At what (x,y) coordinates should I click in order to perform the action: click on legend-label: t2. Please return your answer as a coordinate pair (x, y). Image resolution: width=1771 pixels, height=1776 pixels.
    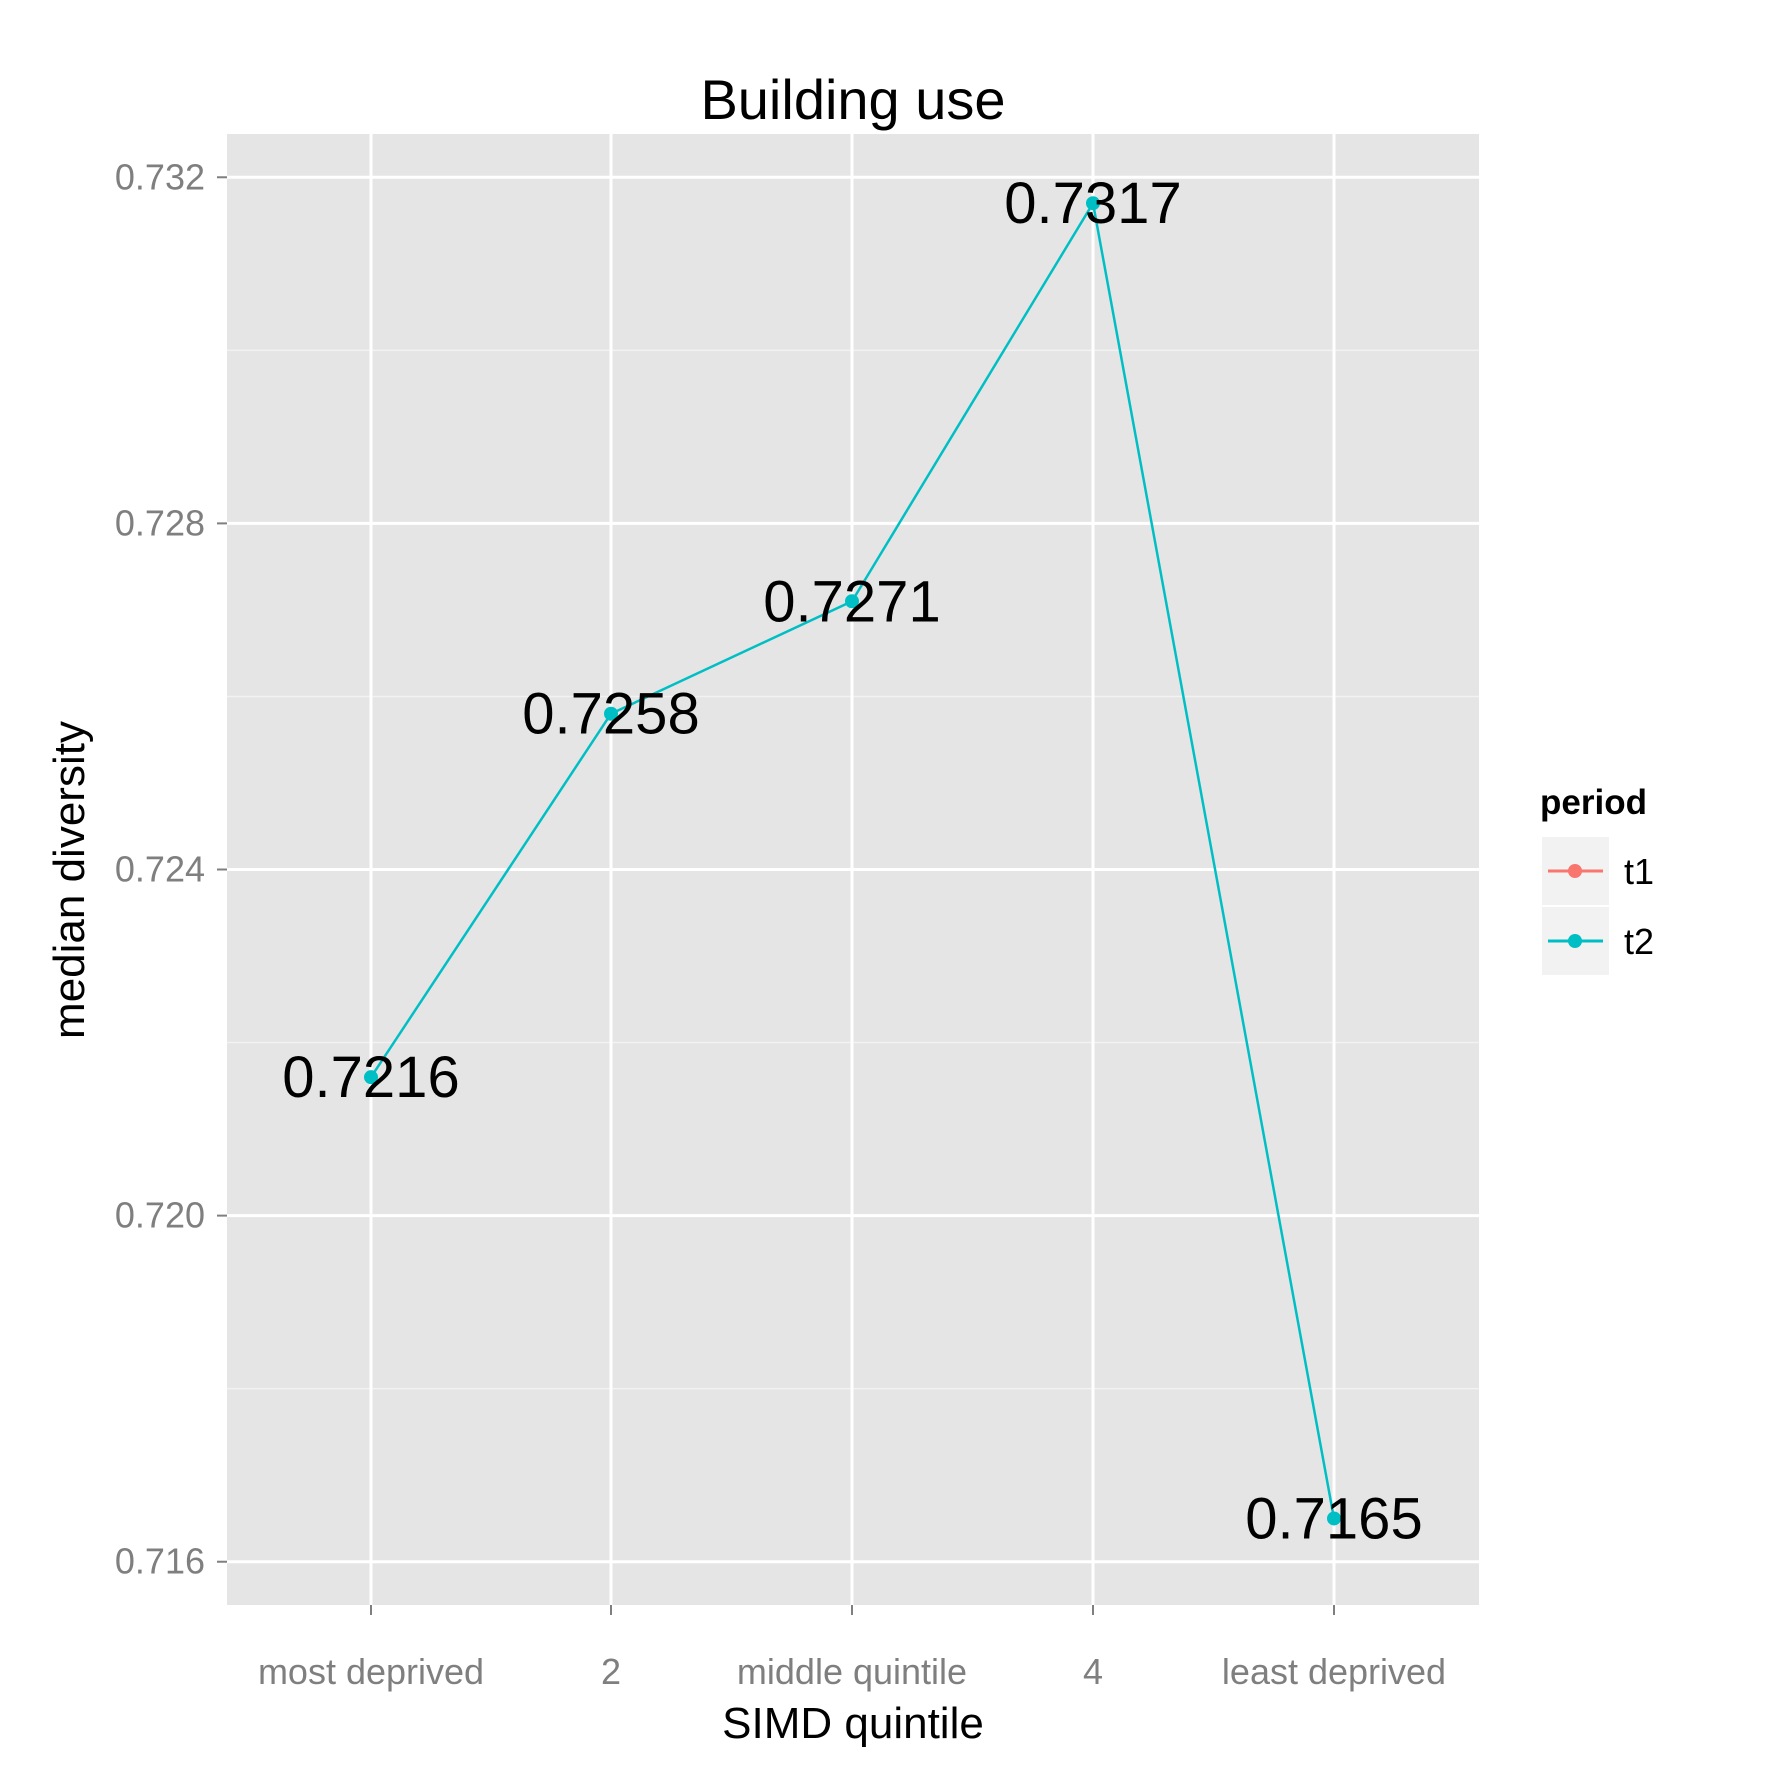
    Looking at the image, I should click on (1639, 941).